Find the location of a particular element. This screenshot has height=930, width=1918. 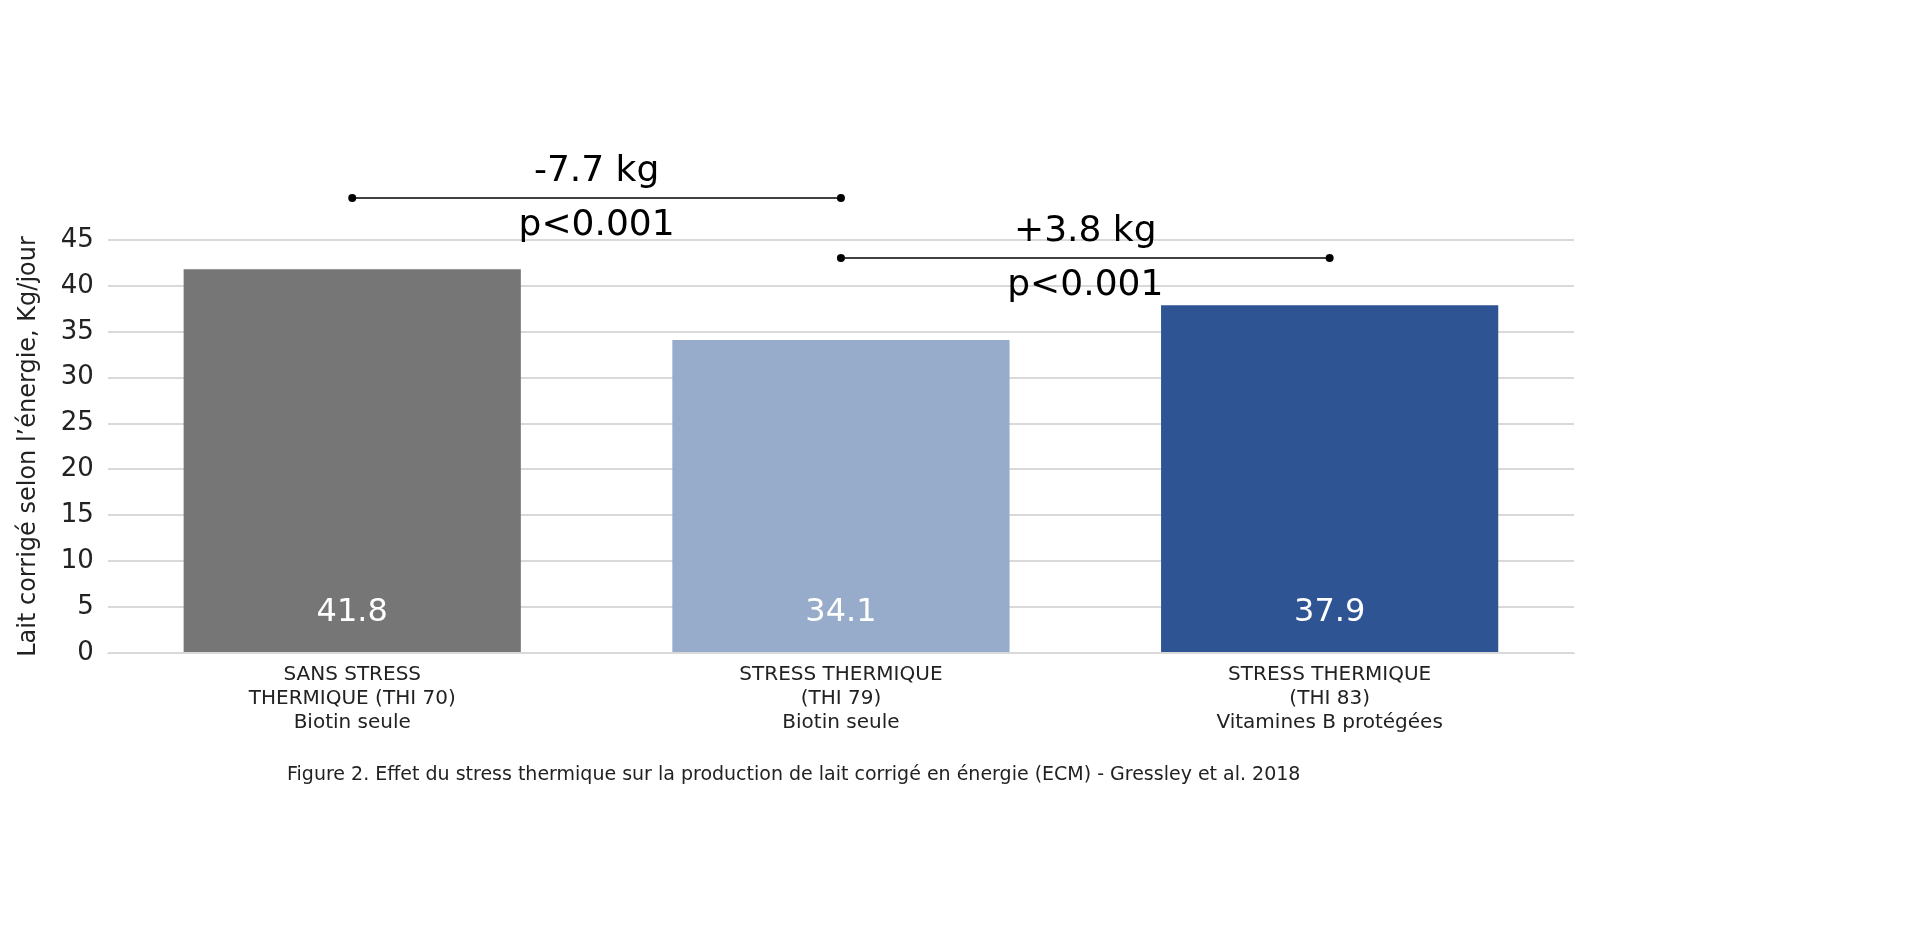

data-label: 34.1 is located at coordinates (841, 610).